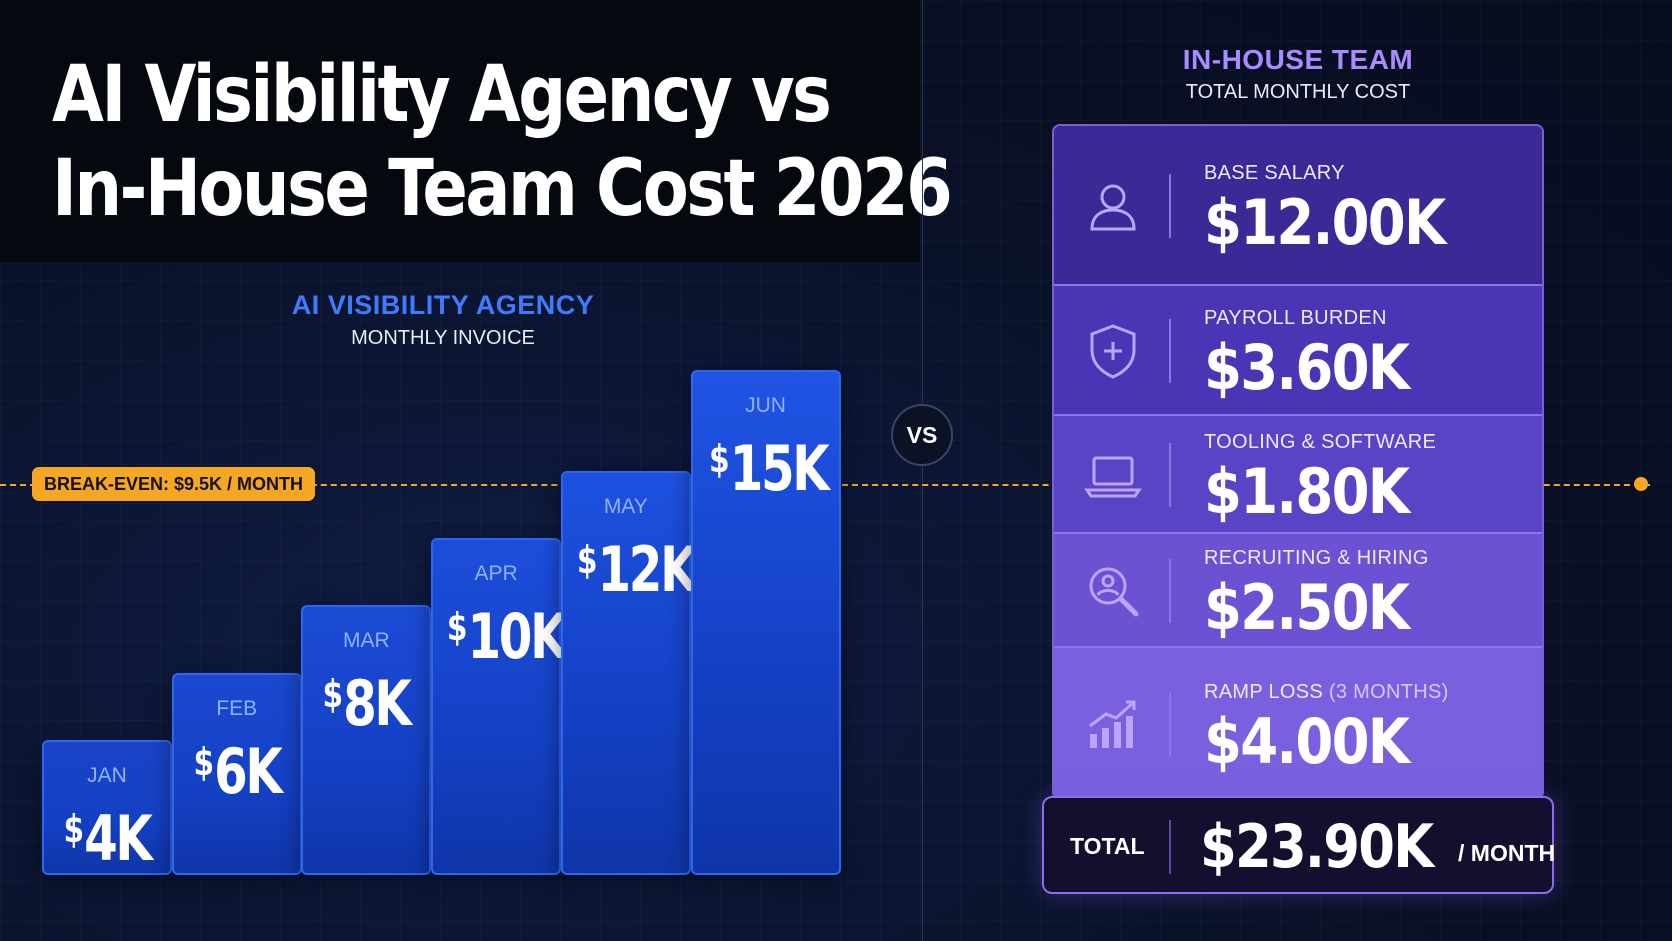 This screenshot has width=1672, height=941. I want to click on search-person-icon, so click(1113, 591).